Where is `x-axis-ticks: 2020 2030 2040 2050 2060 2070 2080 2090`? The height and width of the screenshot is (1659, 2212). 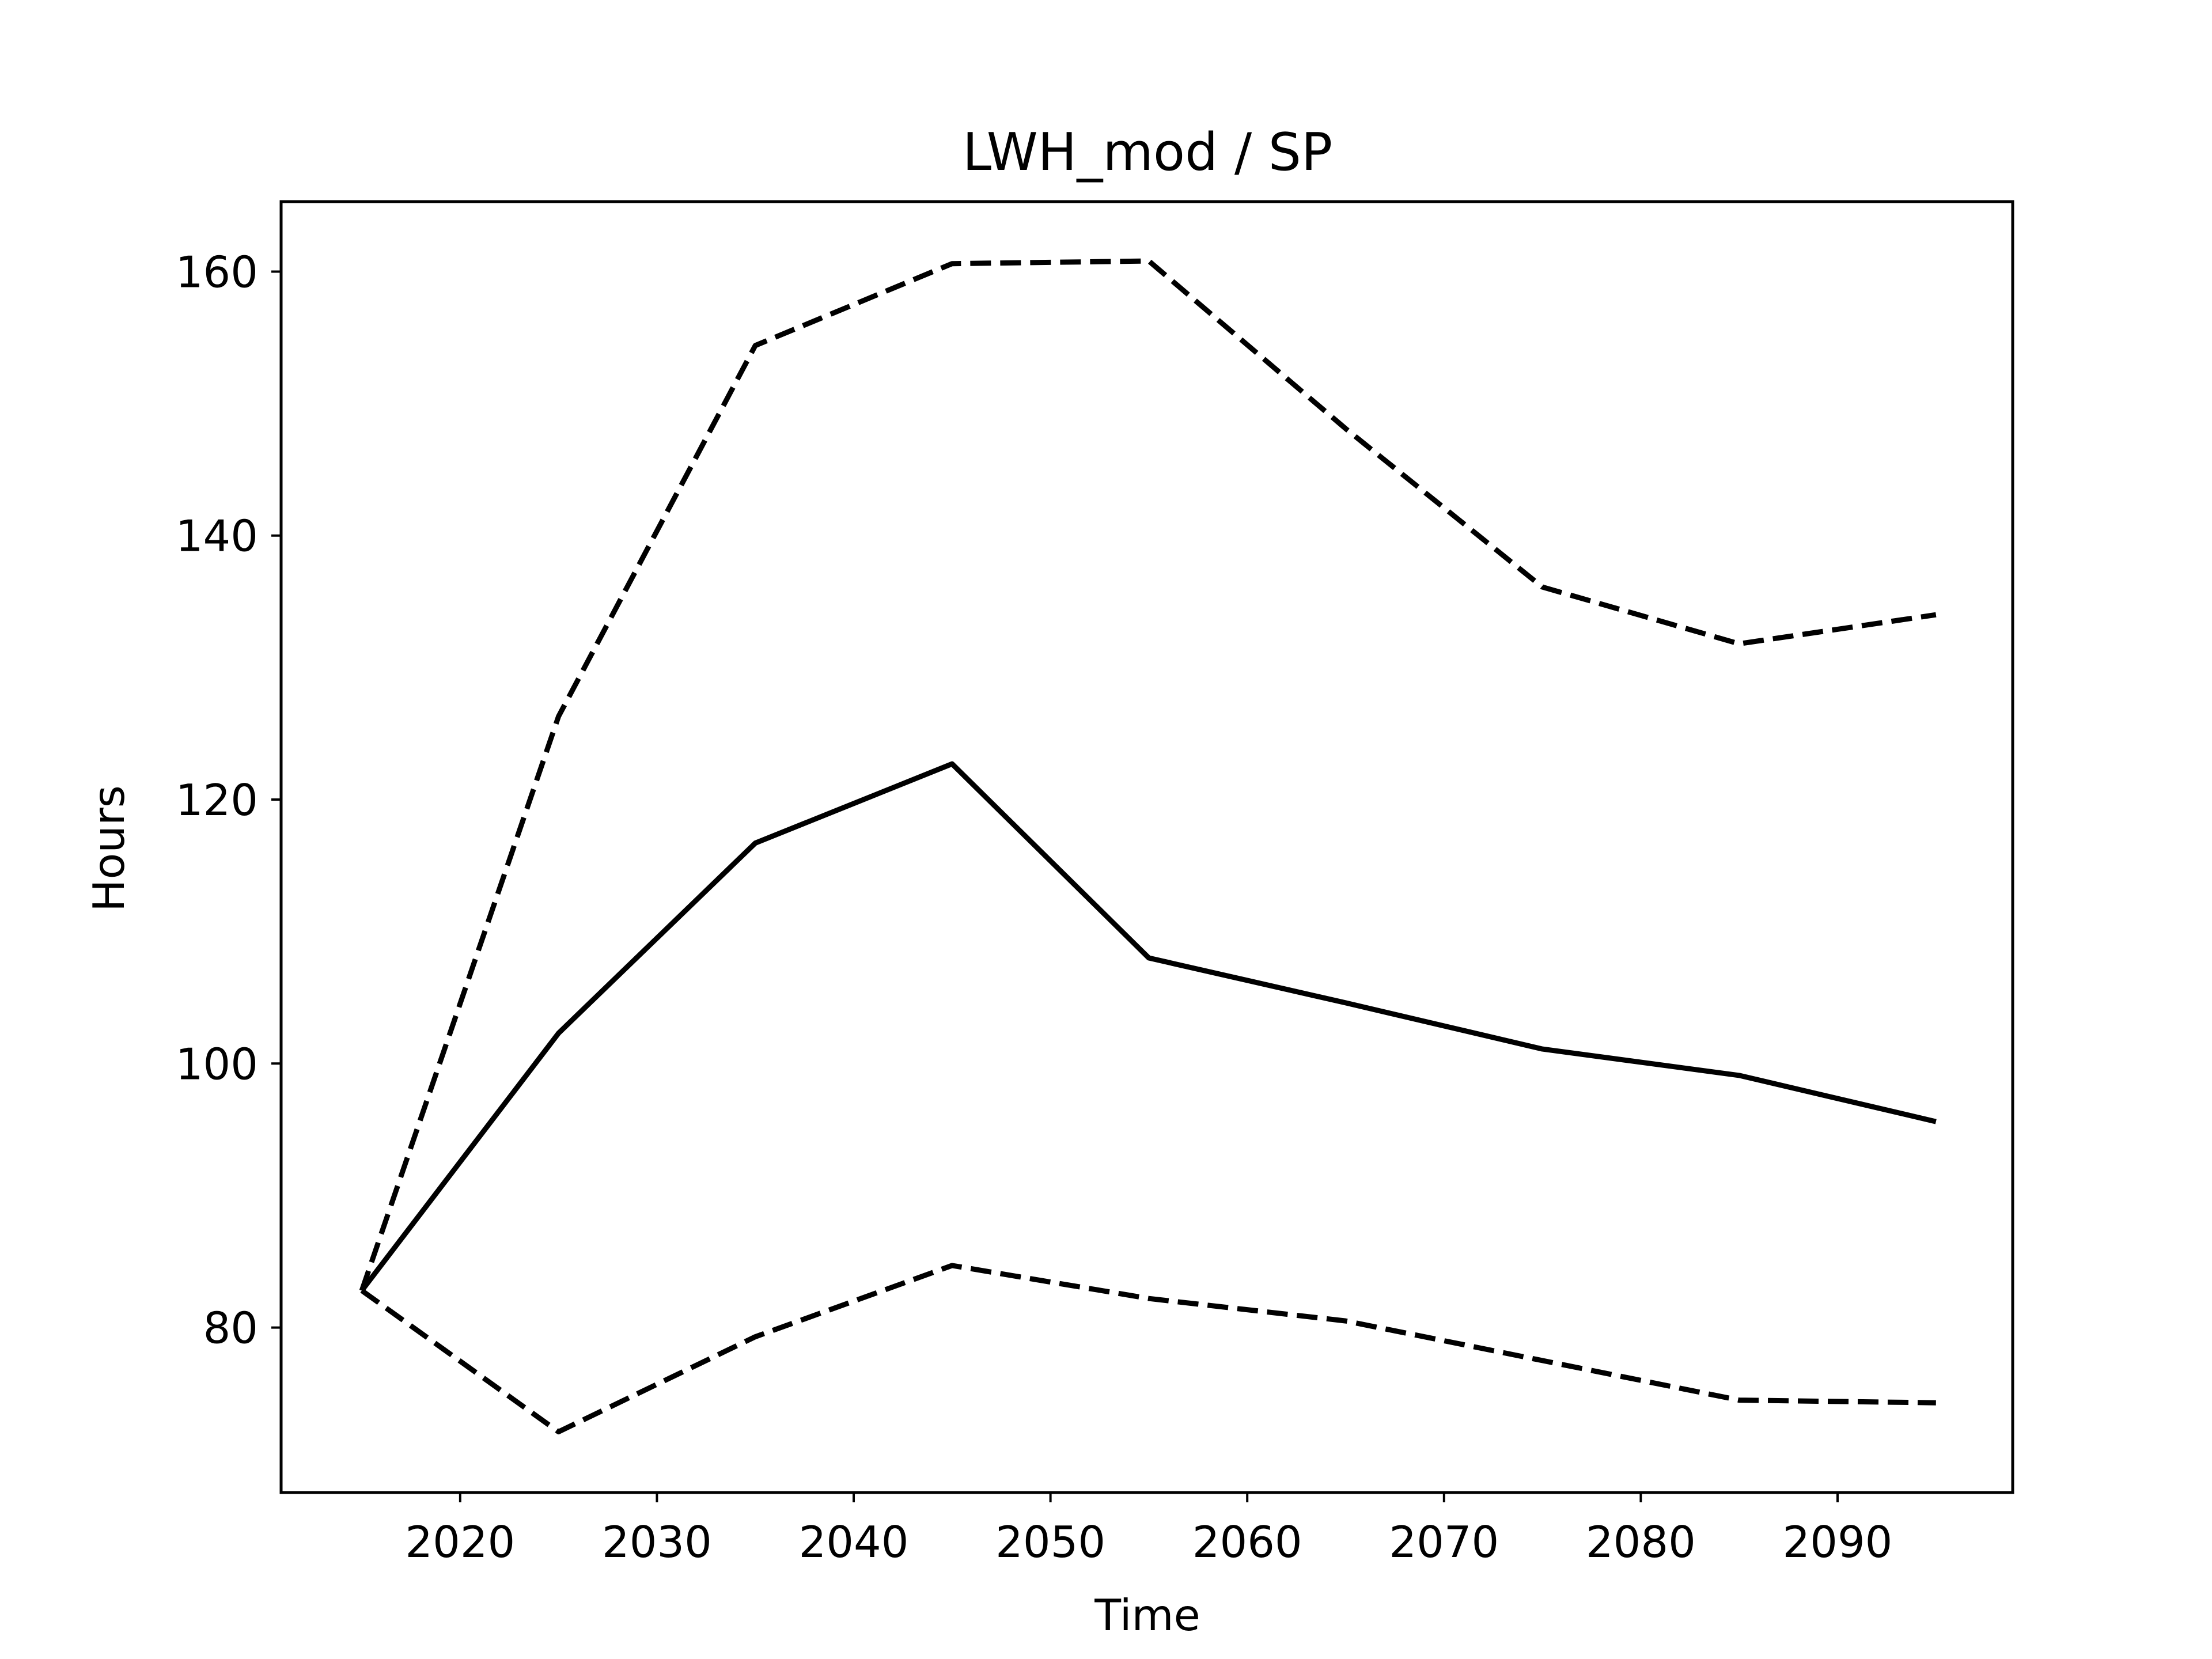 x-axis-ticks: 2020 2030 2040 2050 2060 2070 2080 2090 is located at coordinates (1148, 1530).